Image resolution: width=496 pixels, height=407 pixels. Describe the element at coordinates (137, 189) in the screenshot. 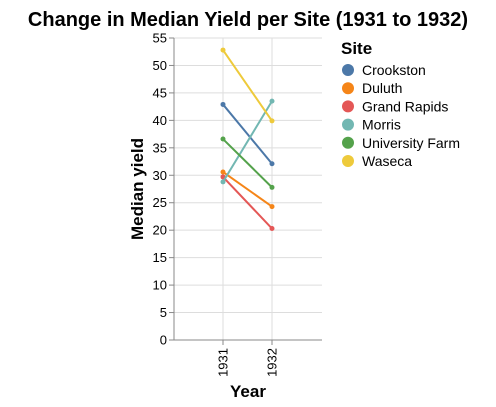

I see `y-axis-title: Median yield` at that location.